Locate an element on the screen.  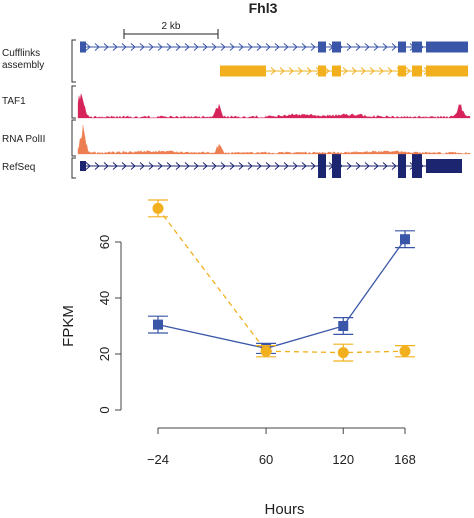
y-axis-title: FPKM is located at coordinates (68, 326).